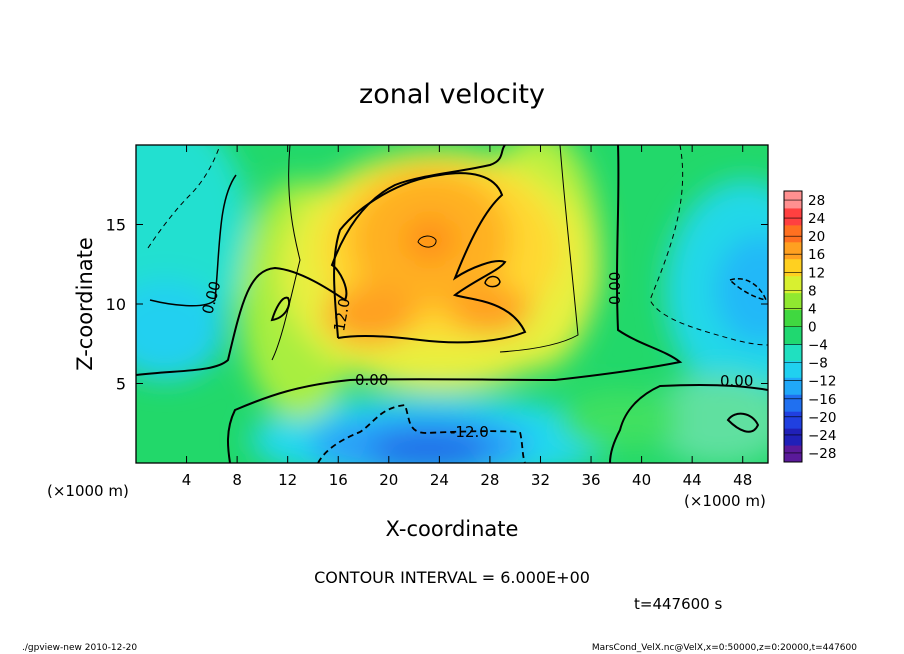 The height and width of the screenshot is (654, 904). What do you see at coordinates (641, 480) in the screenshot?
I see `x-tick-label: 40` at bounding box center [641, 480].